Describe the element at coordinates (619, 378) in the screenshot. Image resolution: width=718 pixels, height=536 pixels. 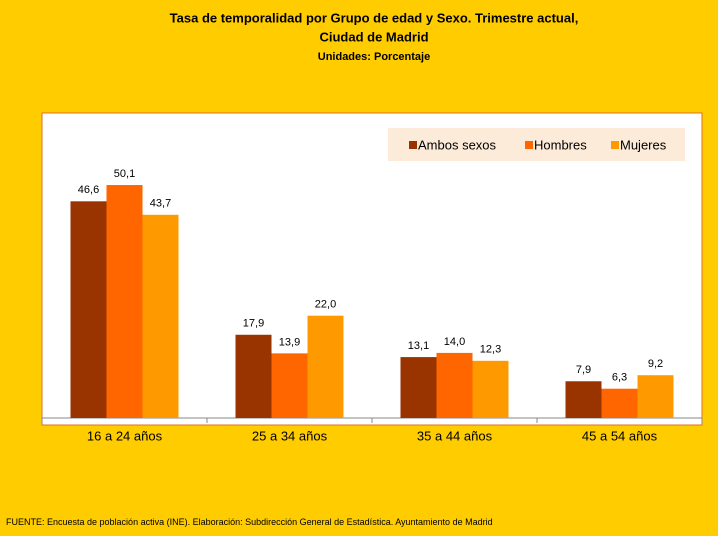
I see `value-label: 6,3` at that location.